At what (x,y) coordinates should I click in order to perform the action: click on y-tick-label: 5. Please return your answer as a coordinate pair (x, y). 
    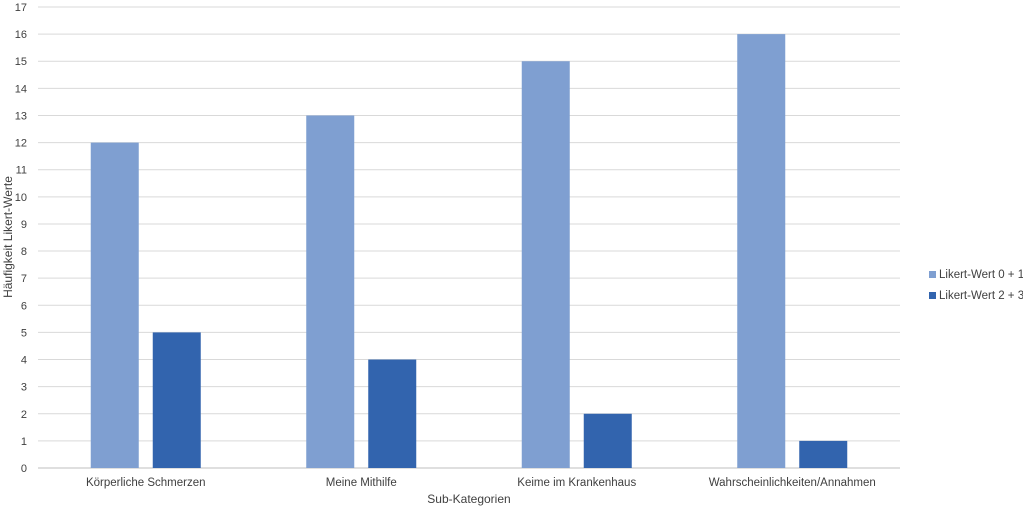
    Looking at the image, I should click on (24, 333).